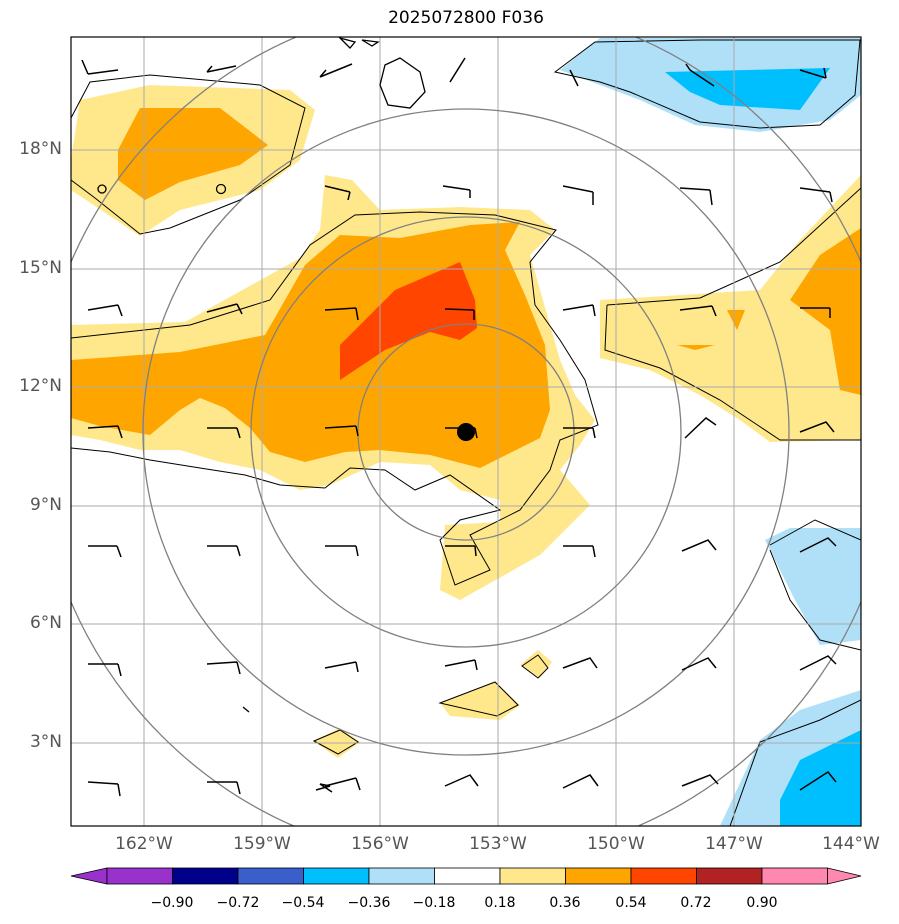  What do you see at coordinates (631, 903) in the screenshot?
I see `colorbar-label: 0.54` at bounding box center [631, 903].